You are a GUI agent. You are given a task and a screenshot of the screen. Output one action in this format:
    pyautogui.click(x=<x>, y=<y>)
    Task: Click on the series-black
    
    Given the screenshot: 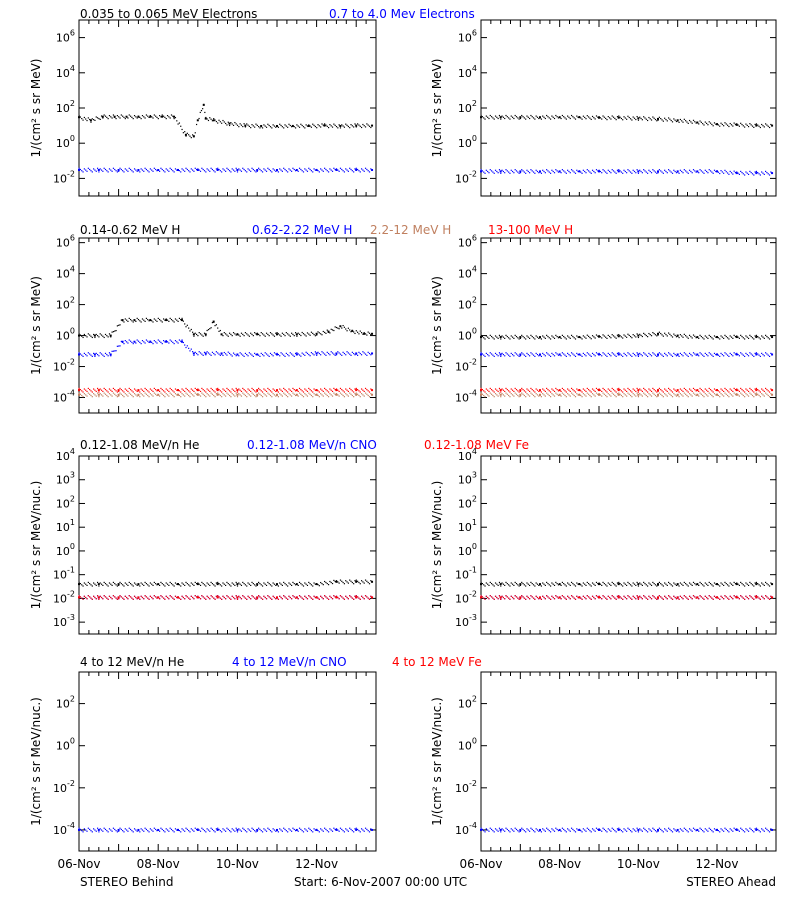 What is the action you would take?
    pyautogui.click(x=226, y=583)
    